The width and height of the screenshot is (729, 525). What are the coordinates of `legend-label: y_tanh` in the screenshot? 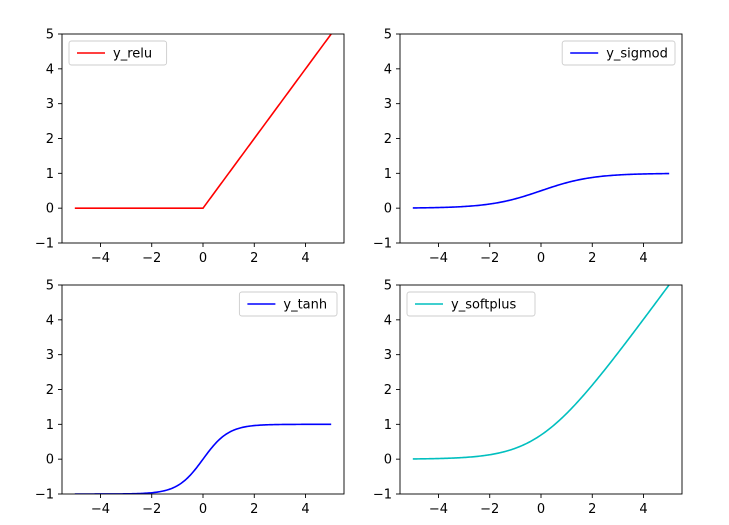 It's located at (305, 305).